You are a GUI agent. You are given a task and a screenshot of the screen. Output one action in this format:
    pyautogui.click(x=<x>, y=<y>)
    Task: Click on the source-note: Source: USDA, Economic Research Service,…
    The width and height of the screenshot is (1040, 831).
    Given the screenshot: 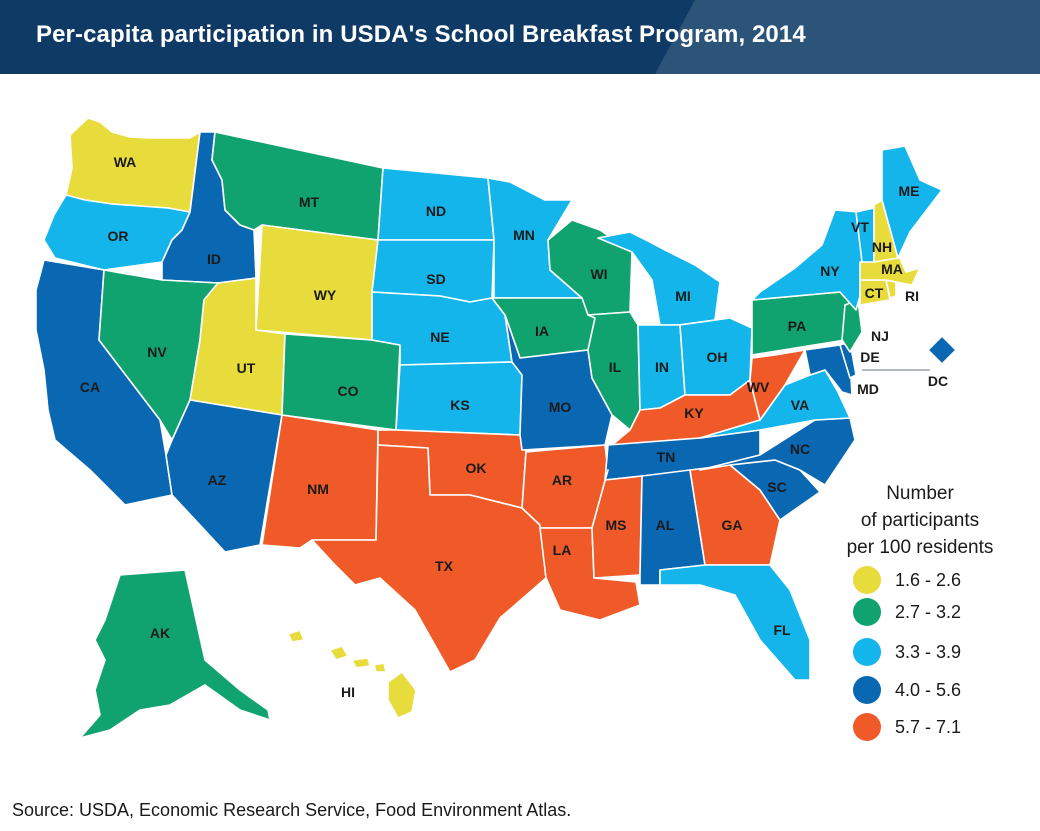 What is the action you would take?
    pyautogui.click(x=292, y=810)
    